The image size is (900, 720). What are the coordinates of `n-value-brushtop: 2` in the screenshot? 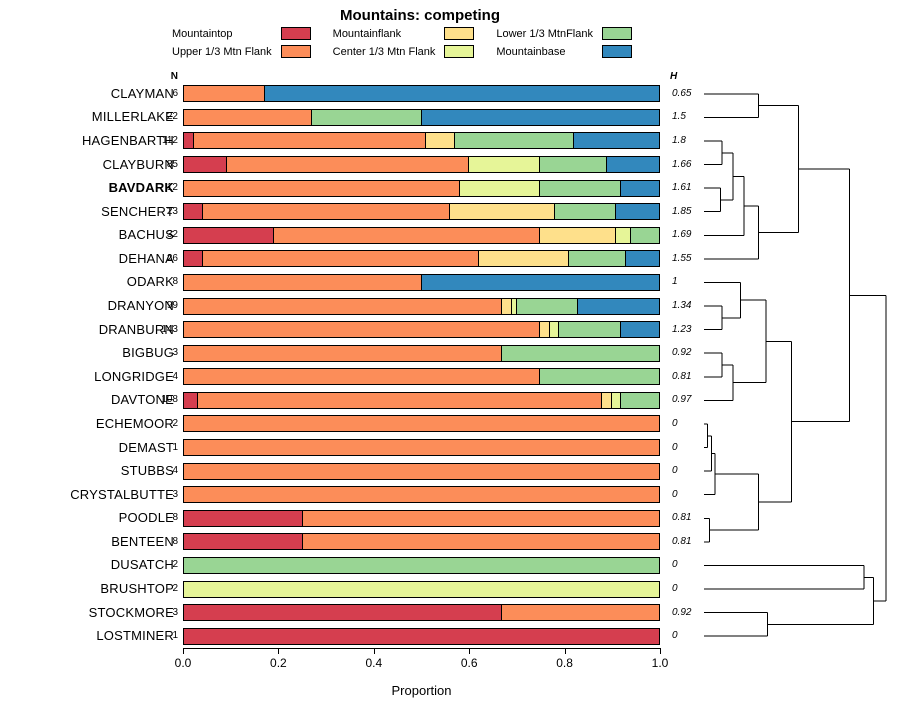 It's located at (175, 589).